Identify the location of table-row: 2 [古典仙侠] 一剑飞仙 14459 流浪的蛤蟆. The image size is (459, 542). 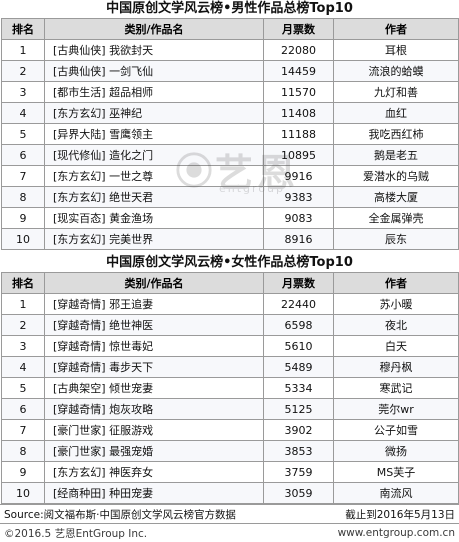
(230, 71).